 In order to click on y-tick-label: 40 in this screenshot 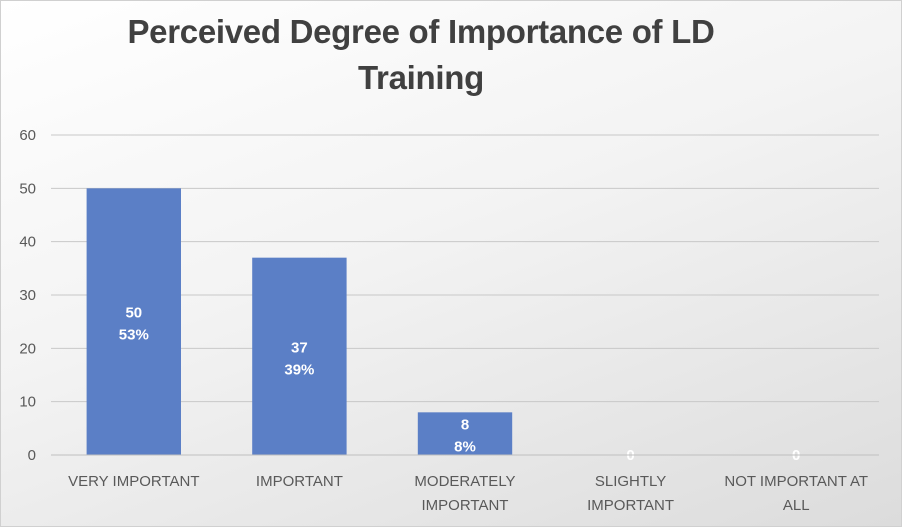, I will do `click(27, 242)`.